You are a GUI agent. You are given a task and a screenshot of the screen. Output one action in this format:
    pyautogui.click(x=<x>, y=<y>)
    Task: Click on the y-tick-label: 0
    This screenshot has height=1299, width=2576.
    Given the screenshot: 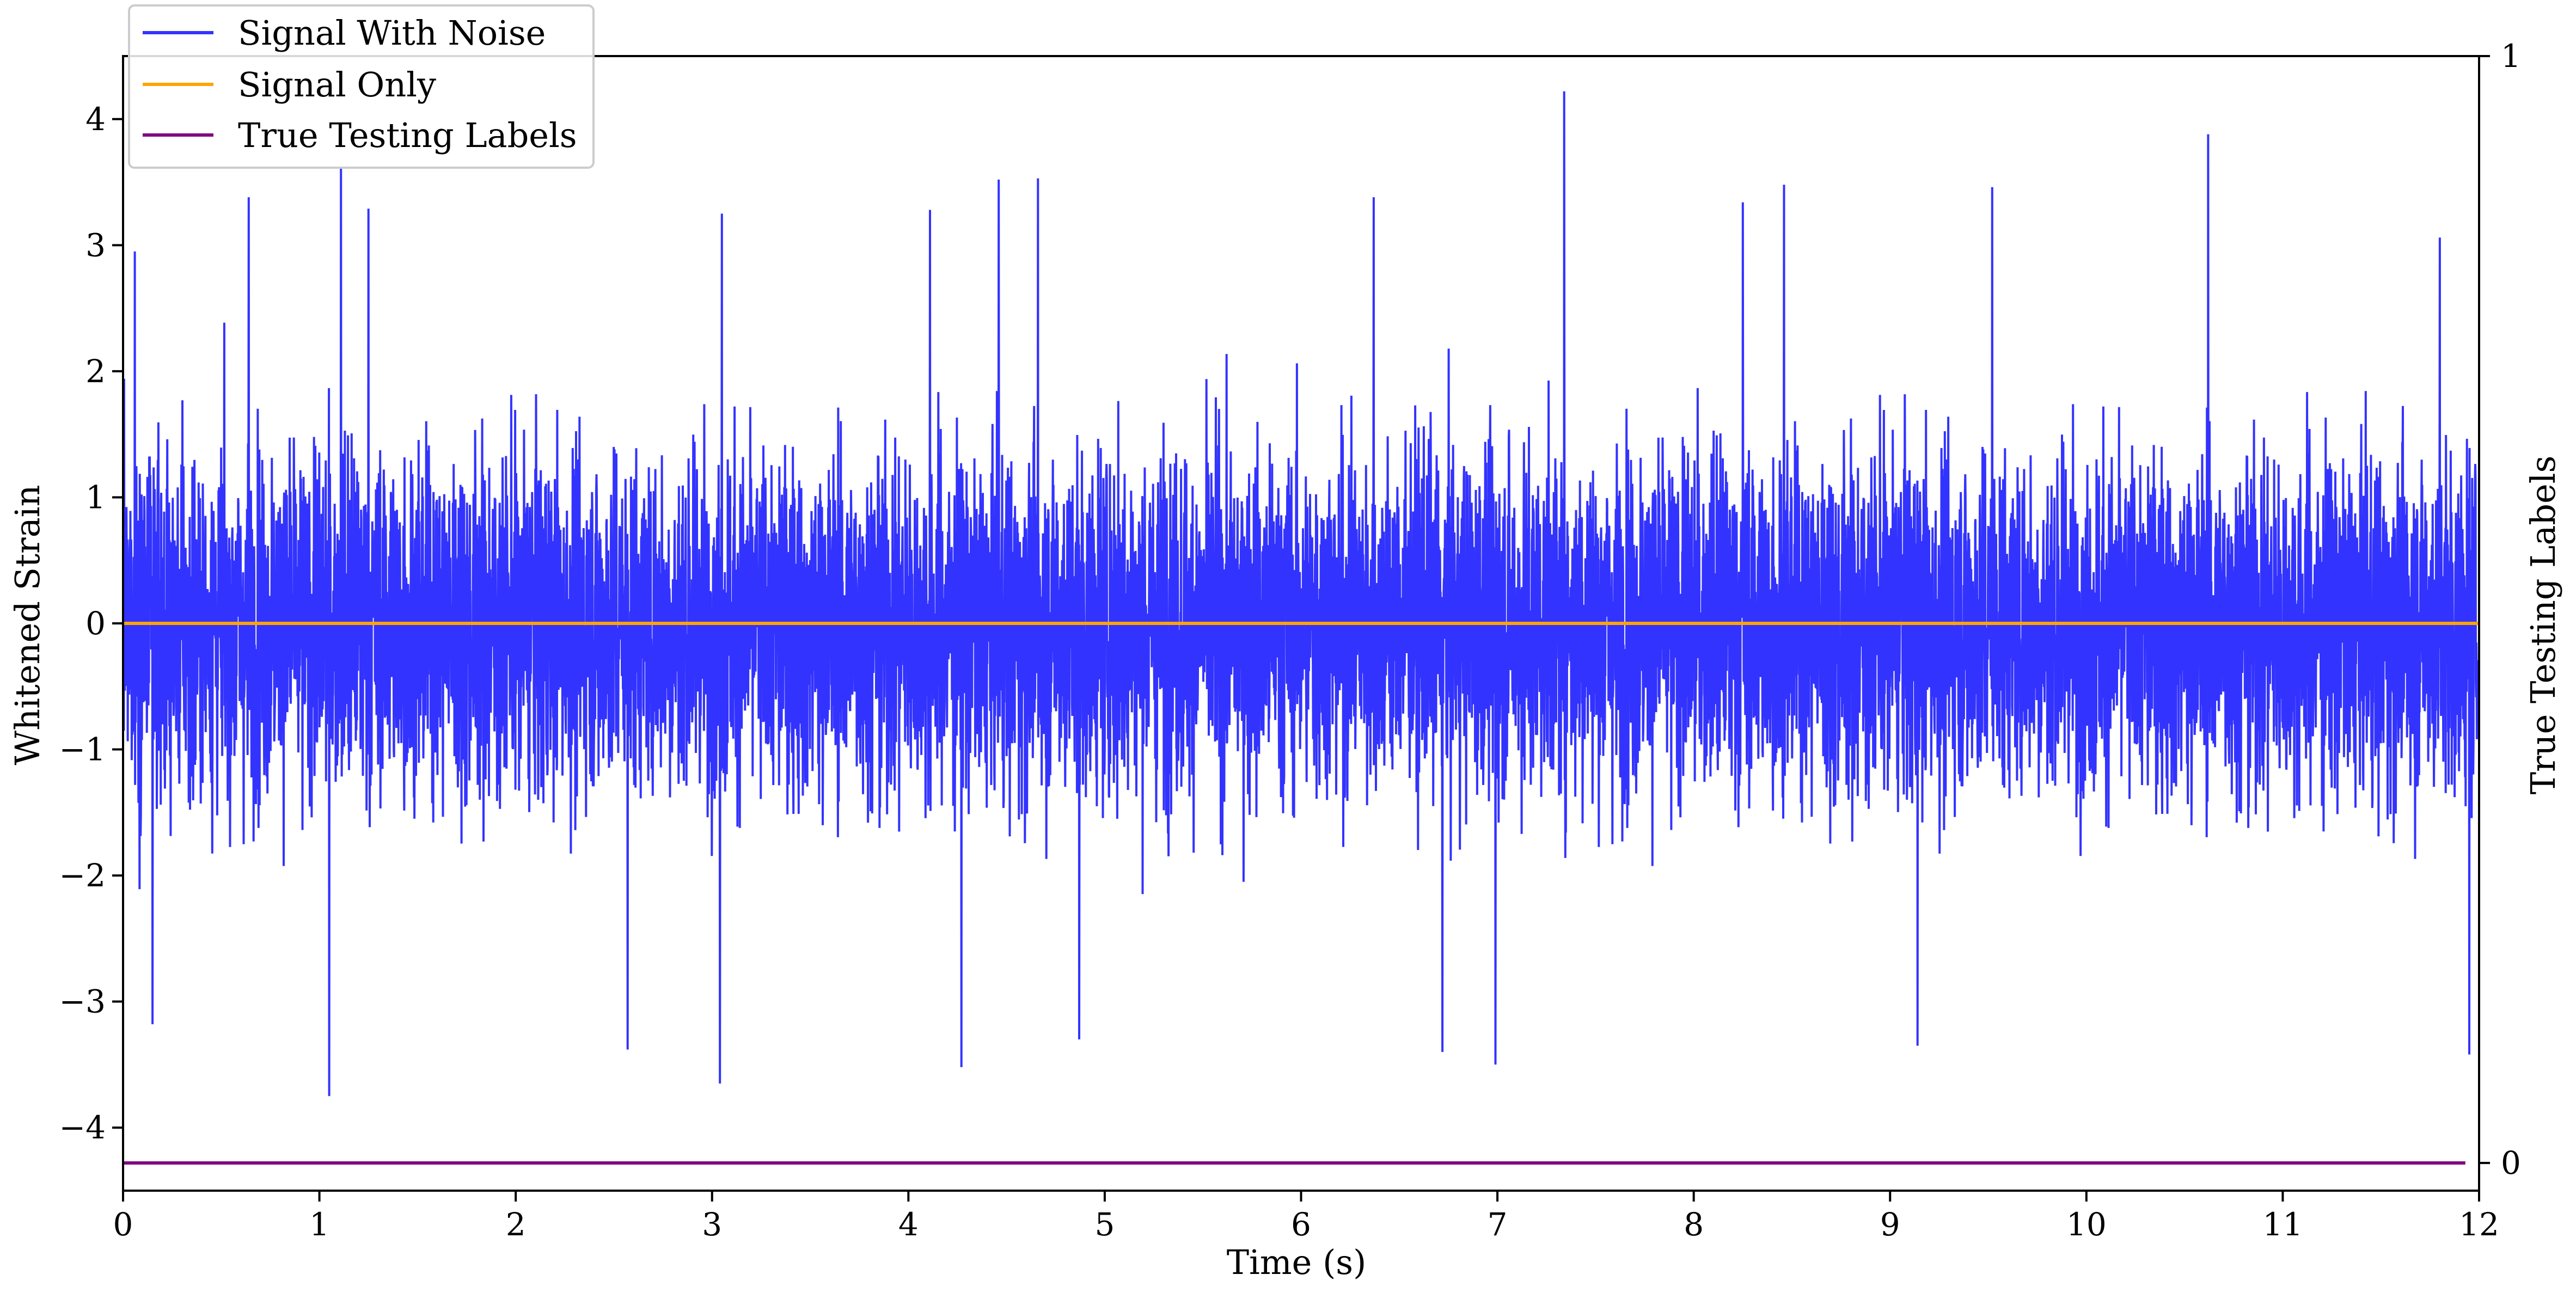 What is the action you would take?
    pyautogui.click(x=95, y=623)
    